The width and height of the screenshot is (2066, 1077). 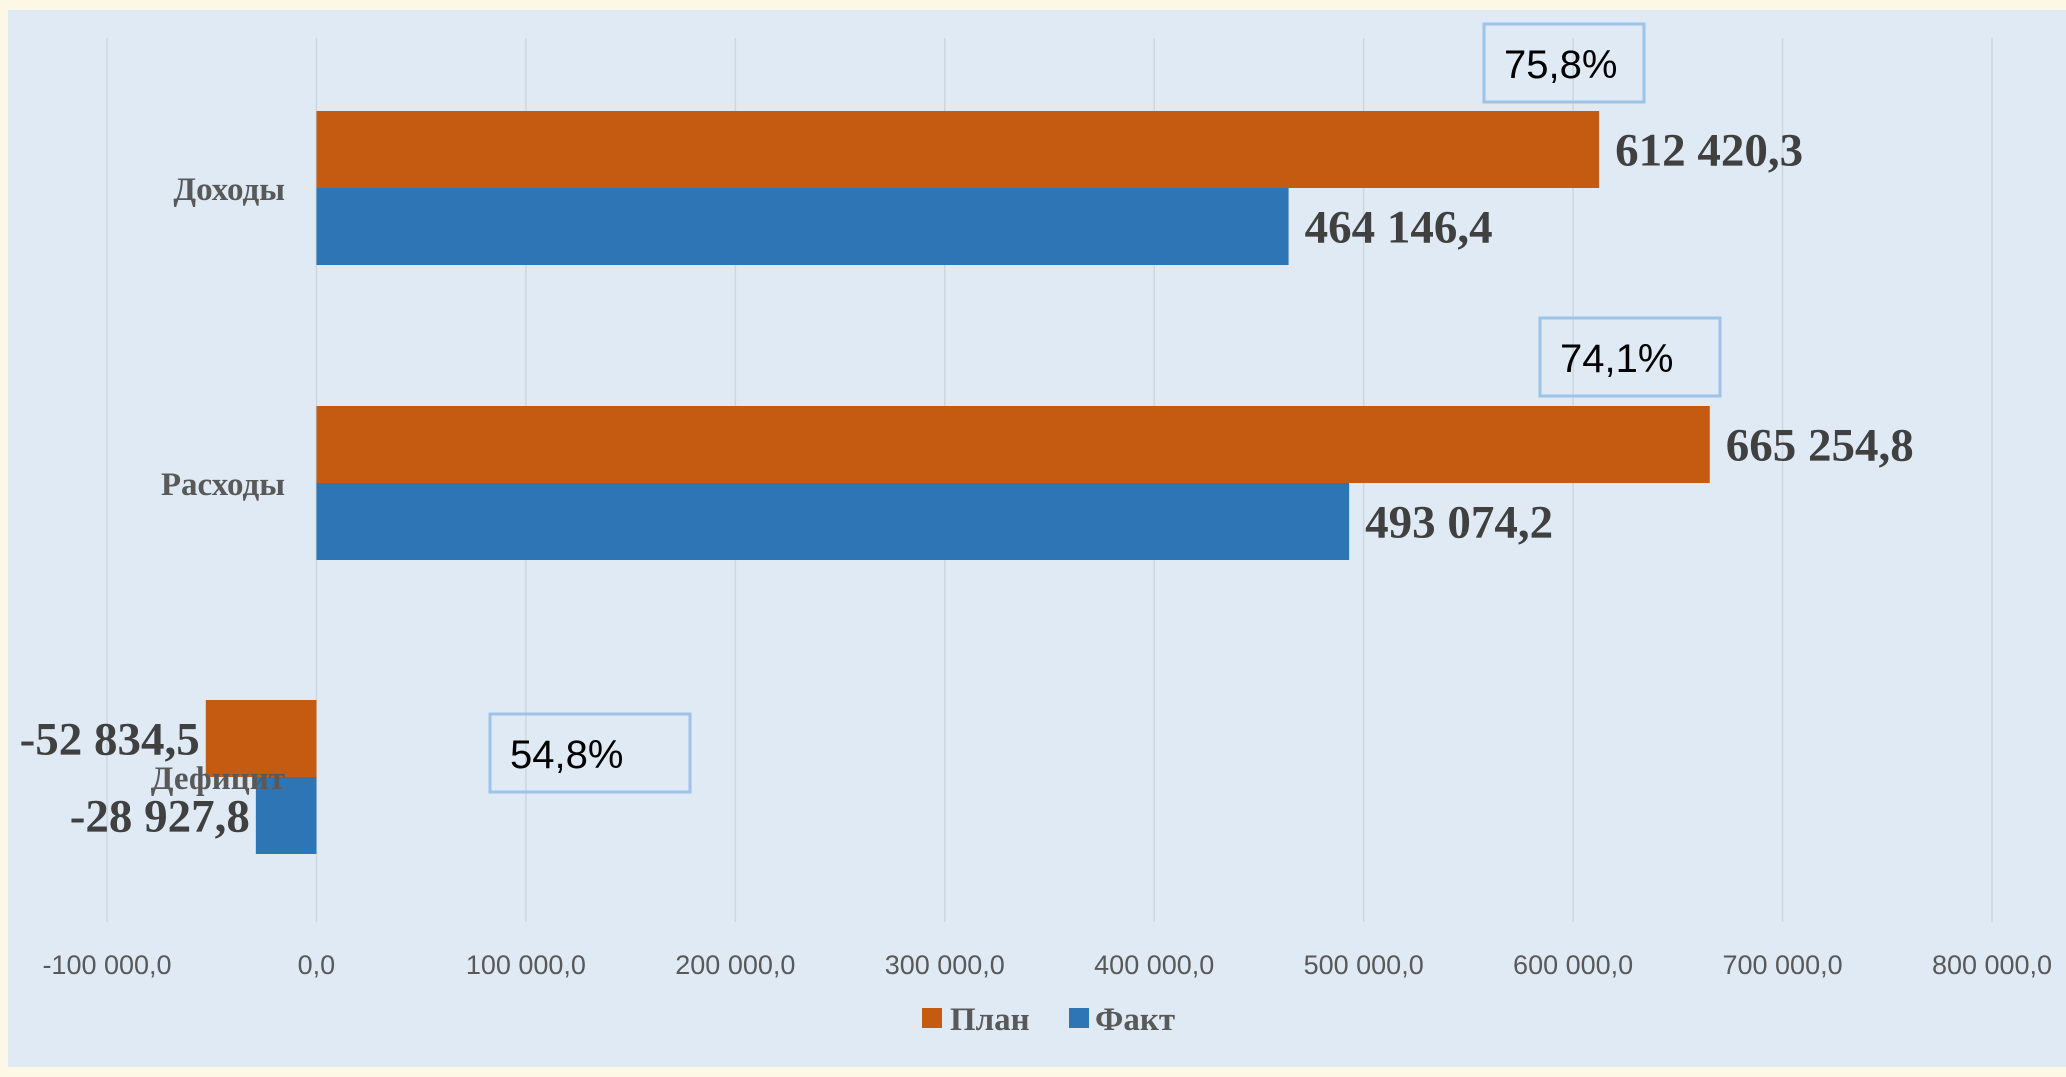 I want to click on x-tick-label: 500 000,0, so click(x=1364, y=965).